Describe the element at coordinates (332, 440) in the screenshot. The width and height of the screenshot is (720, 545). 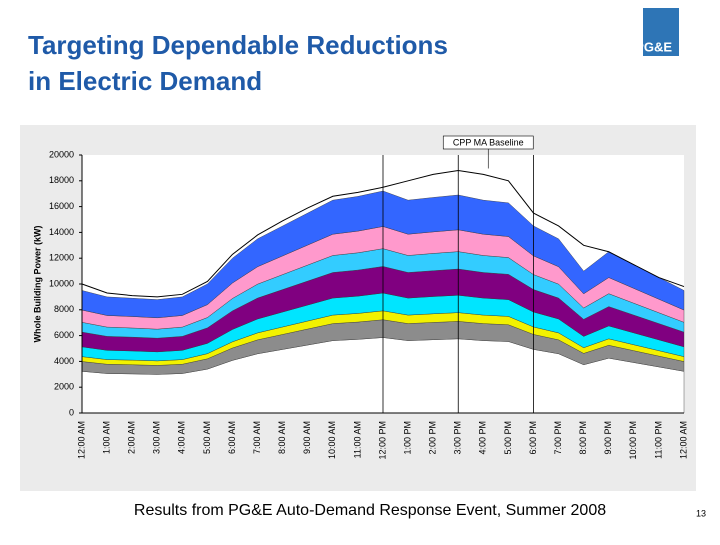
I see `x-tick-label: 10:00 AM` at that location.